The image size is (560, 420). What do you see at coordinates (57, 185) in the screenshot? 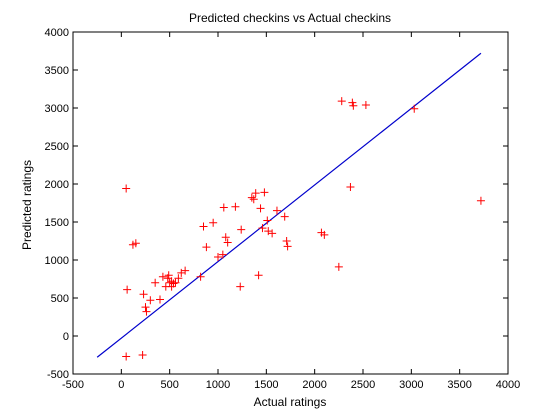
I see `y-tick-label: 2000` at bounding box center [57, 185].